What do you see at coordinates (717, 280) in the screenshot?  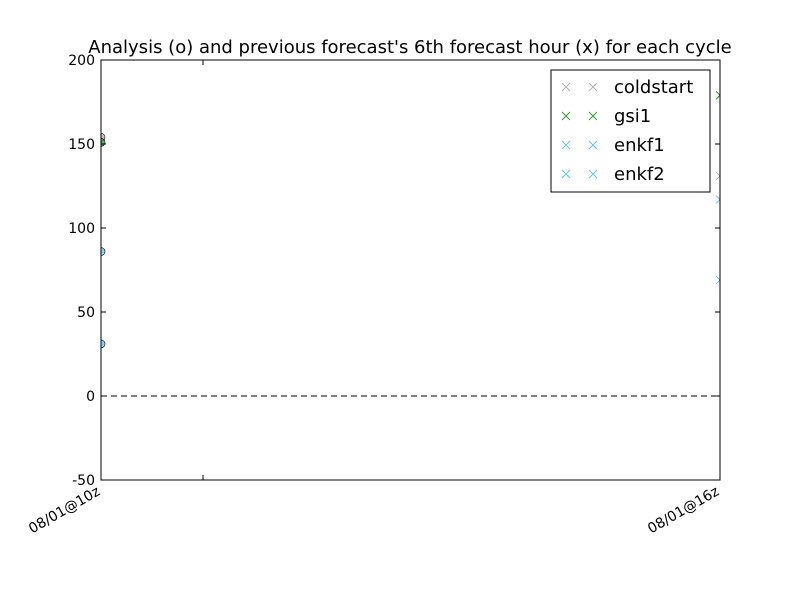 I see `forecast-point-enkf2` at bounding box center [717, 280].